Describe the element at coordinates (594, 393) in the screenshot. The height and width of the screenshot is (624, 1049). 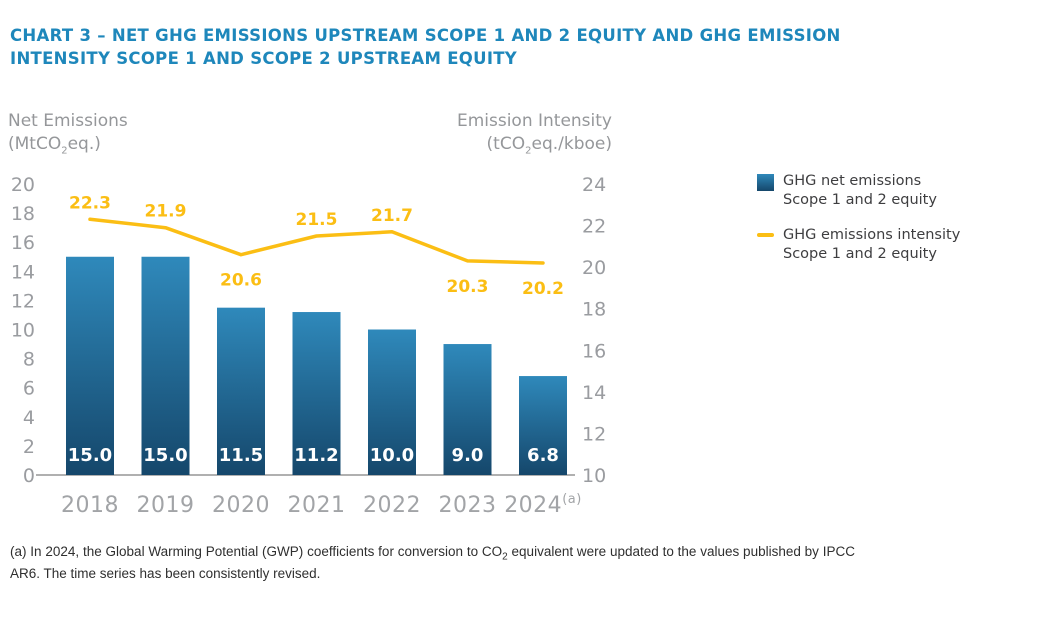
I see `right-axis-tick-14: 14` at that location.